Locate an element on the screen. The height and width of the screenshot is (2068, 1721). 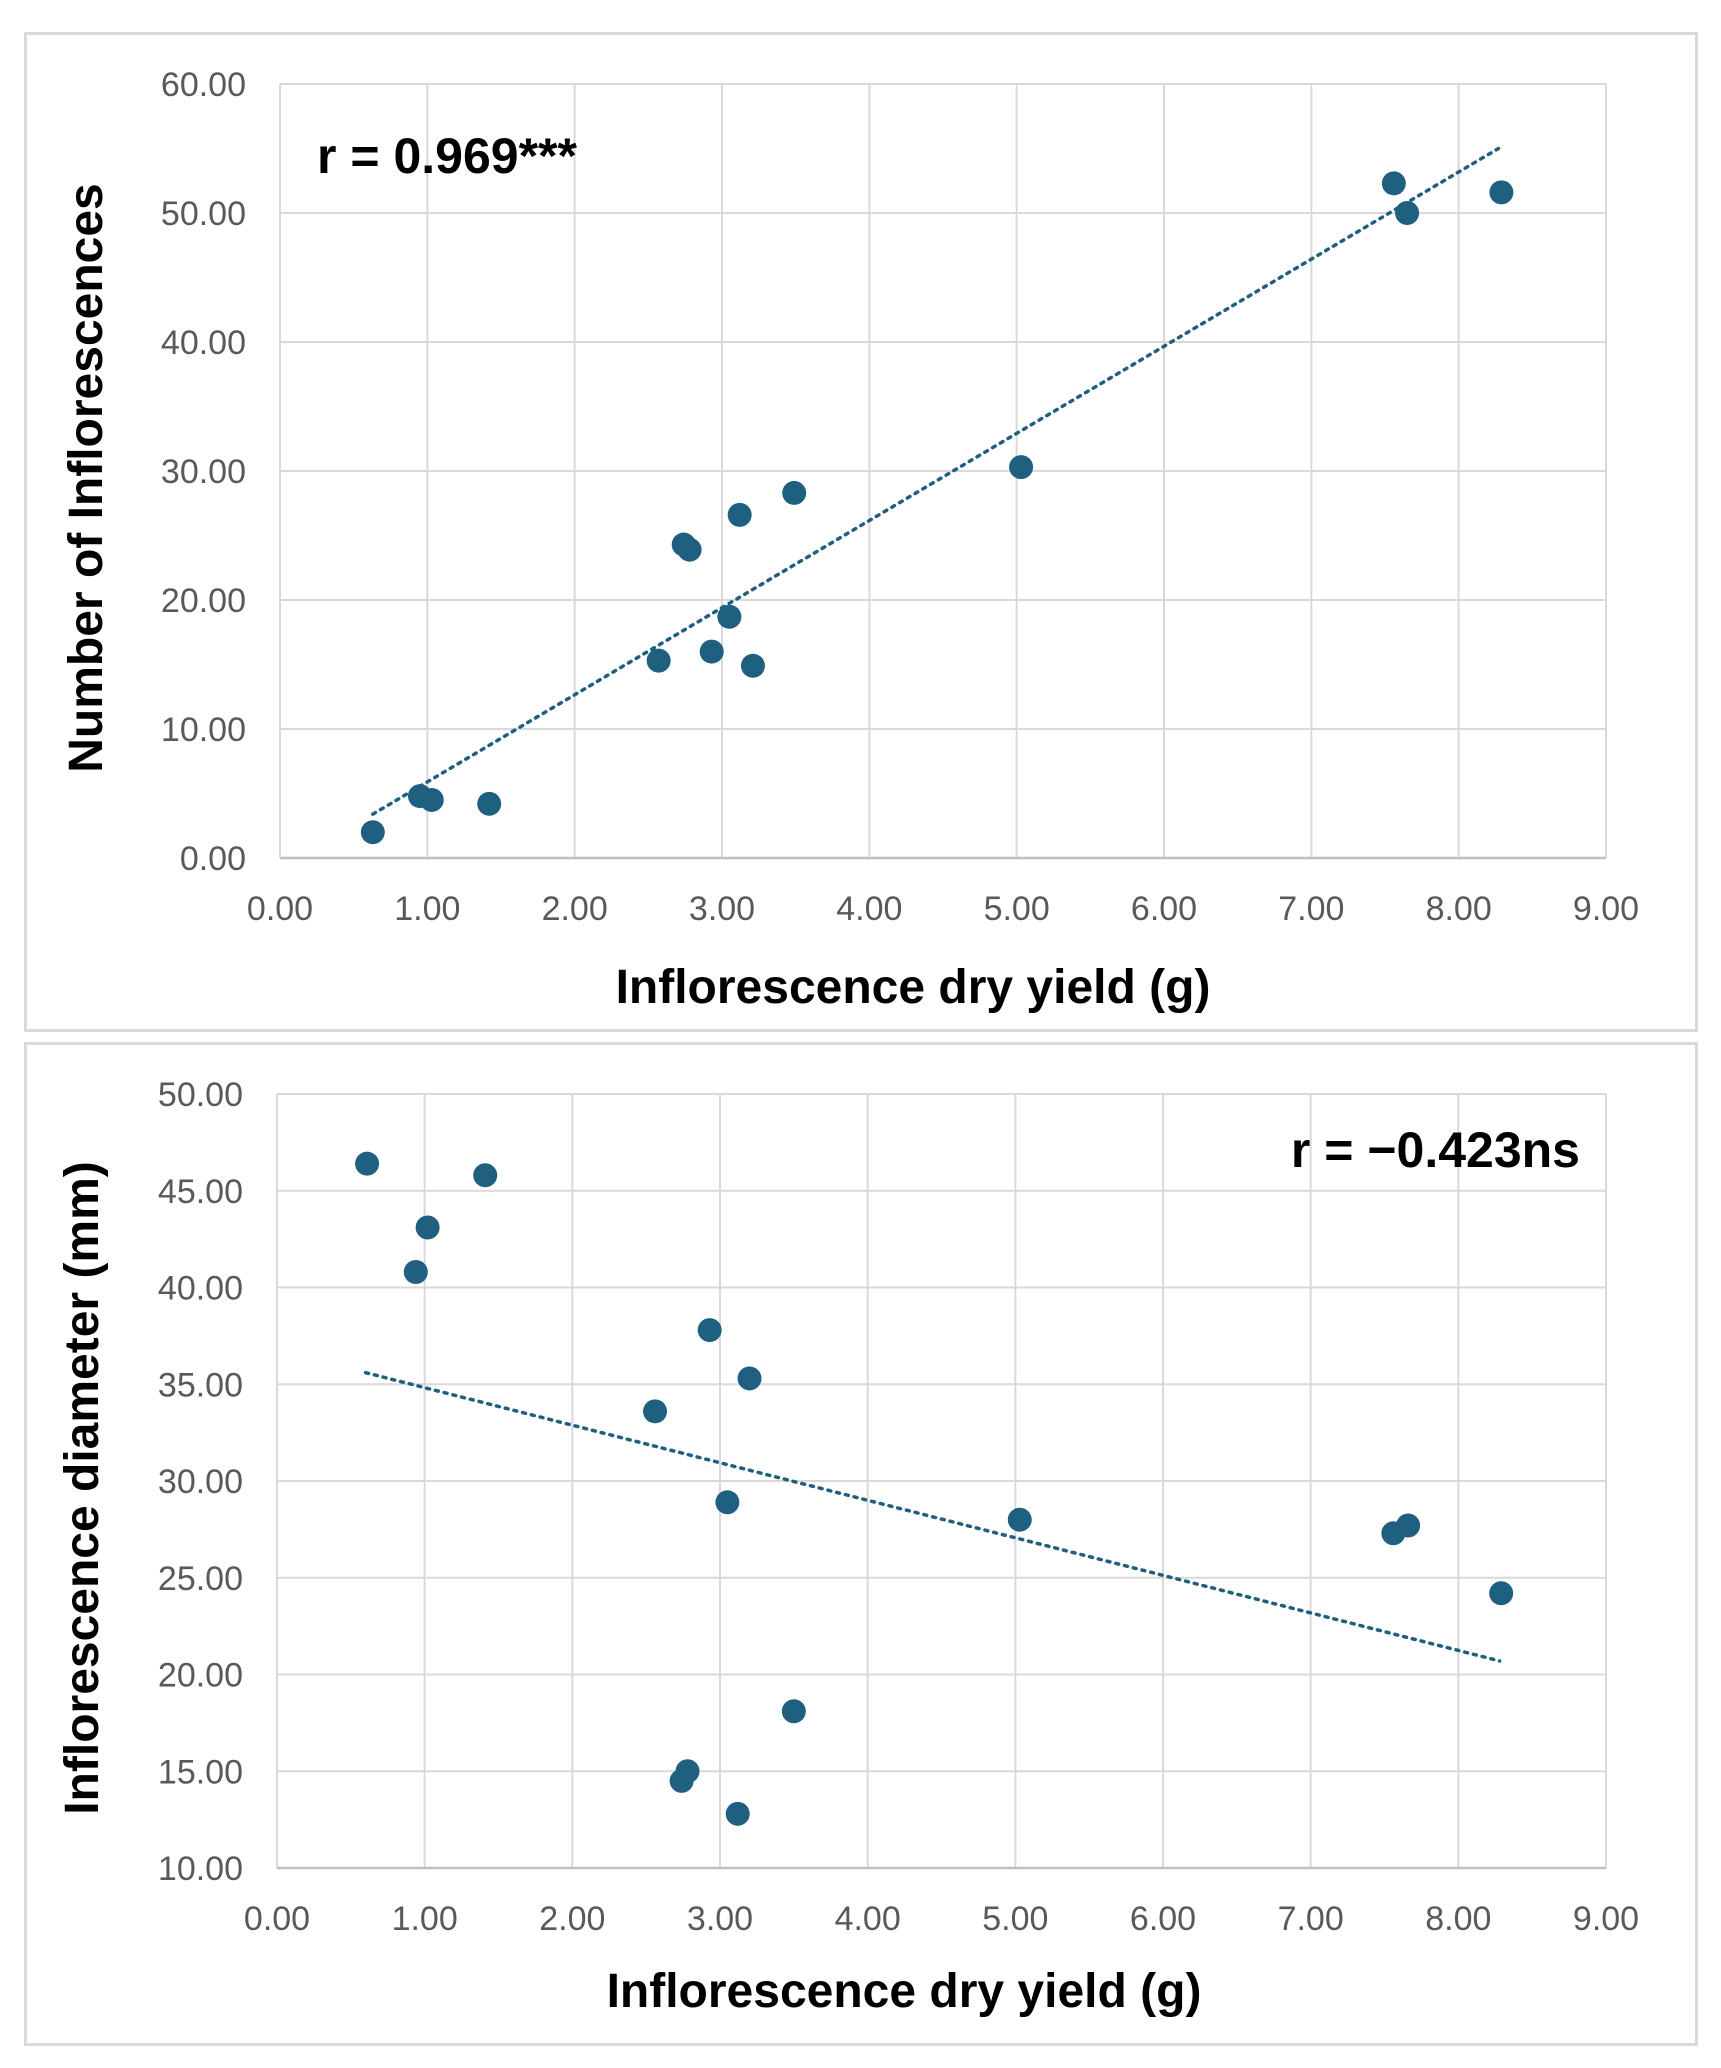
correlation-annotation: r = −0.423ns is located at coordinates (1435, 1150).